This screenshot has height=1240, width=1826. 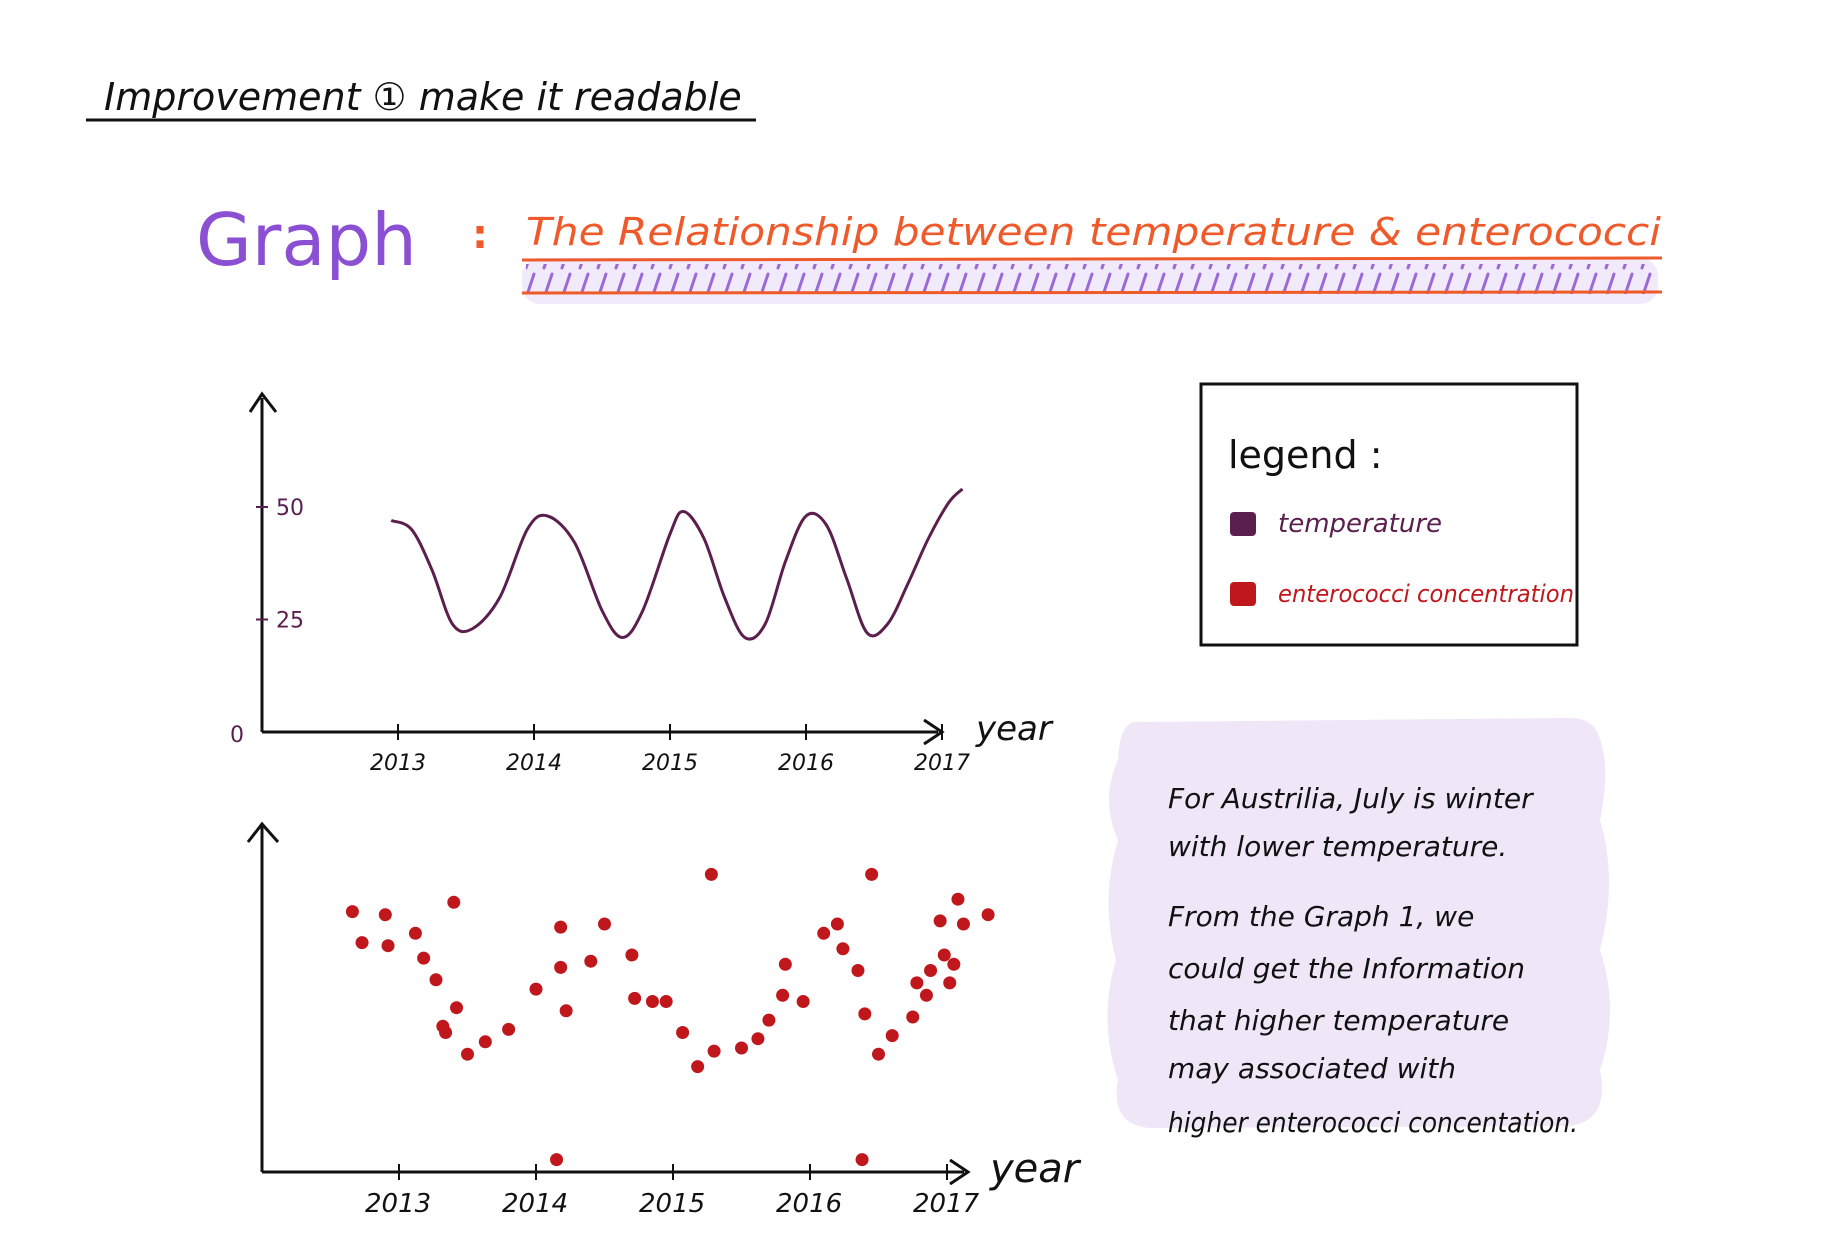 What do you see at coordinates (1337, 846) in the screenshot?
I see `note-line: with lower temperature.` at bounding box center [1337, 846].